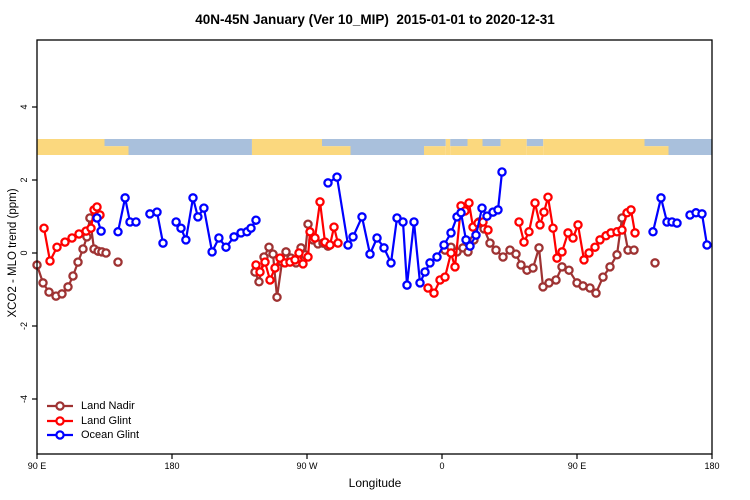 The width and height of the screenshot is (750, 500). Describe the element at coordinates (127, 214) in the screenshot. I see `series-line` at that location.